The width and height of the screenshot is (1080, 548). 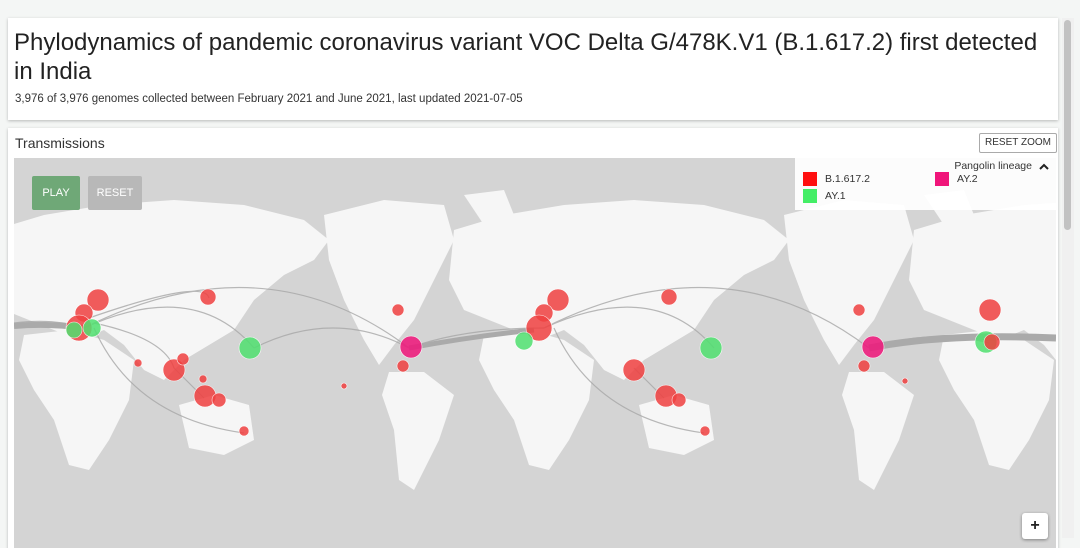 I want to click on legend-title: Pangolin lineage, so click(x=993, y=166).